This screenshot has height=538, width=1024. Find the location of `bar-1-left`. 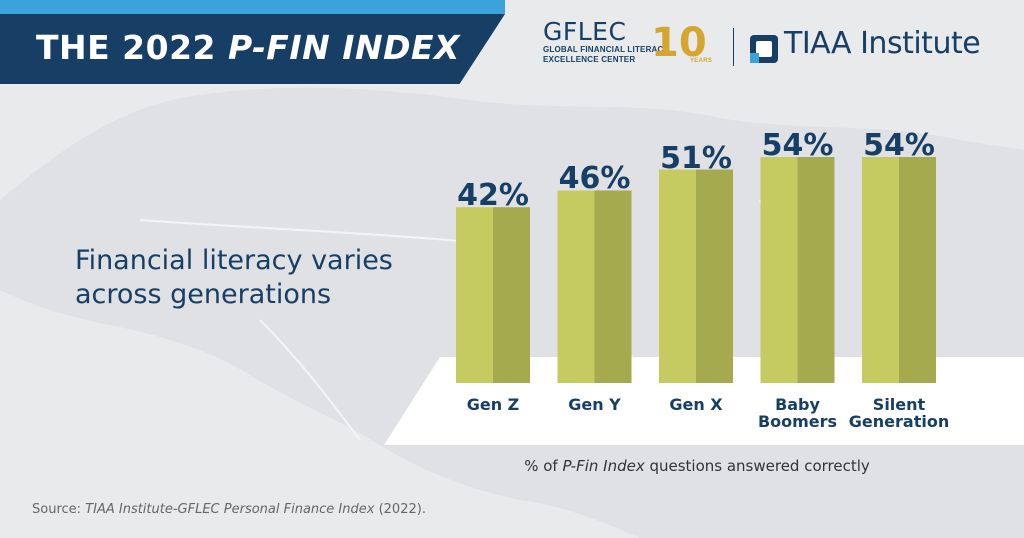

bar-1-left is located at coordinates (576, 286).